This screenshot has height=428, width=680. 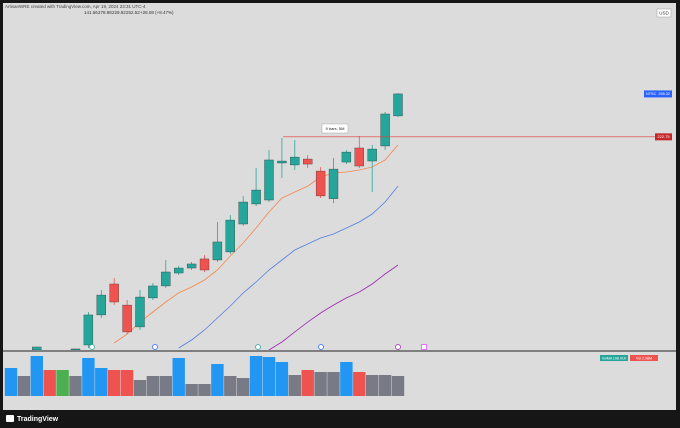 I want to click on currency: USD, so click(x=664, y=12).